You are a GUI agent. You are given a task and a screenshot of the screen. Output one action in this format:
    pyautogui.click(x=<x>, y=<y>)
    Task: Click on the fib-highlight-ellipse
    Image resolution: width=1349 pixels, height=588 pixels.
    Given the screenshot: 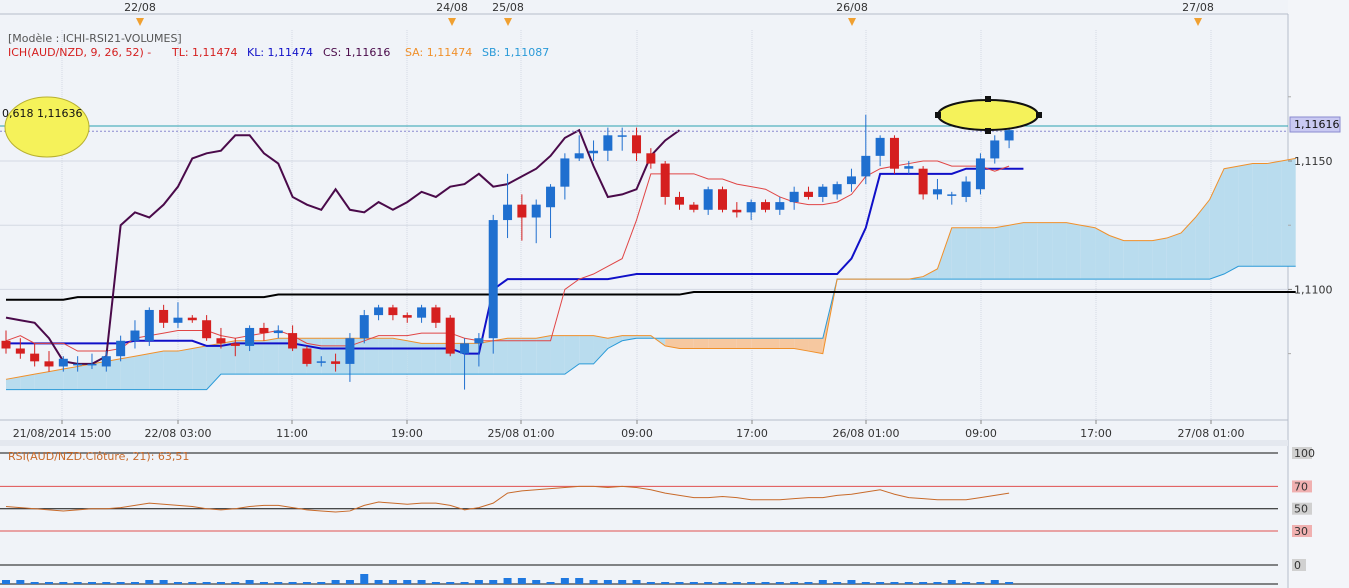 What is the action you would take?
    pyautogui.click(x=47, y=127)
    